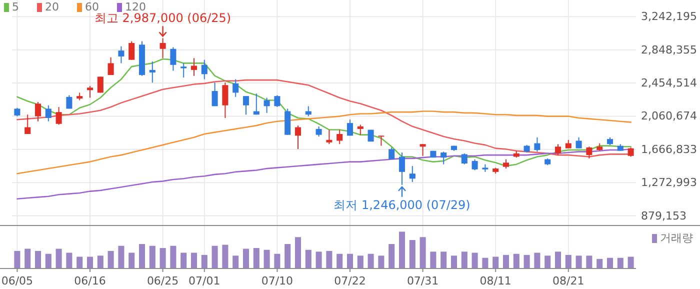  I want to click on y-tick-label: 2,848,355, so click(669, 49).